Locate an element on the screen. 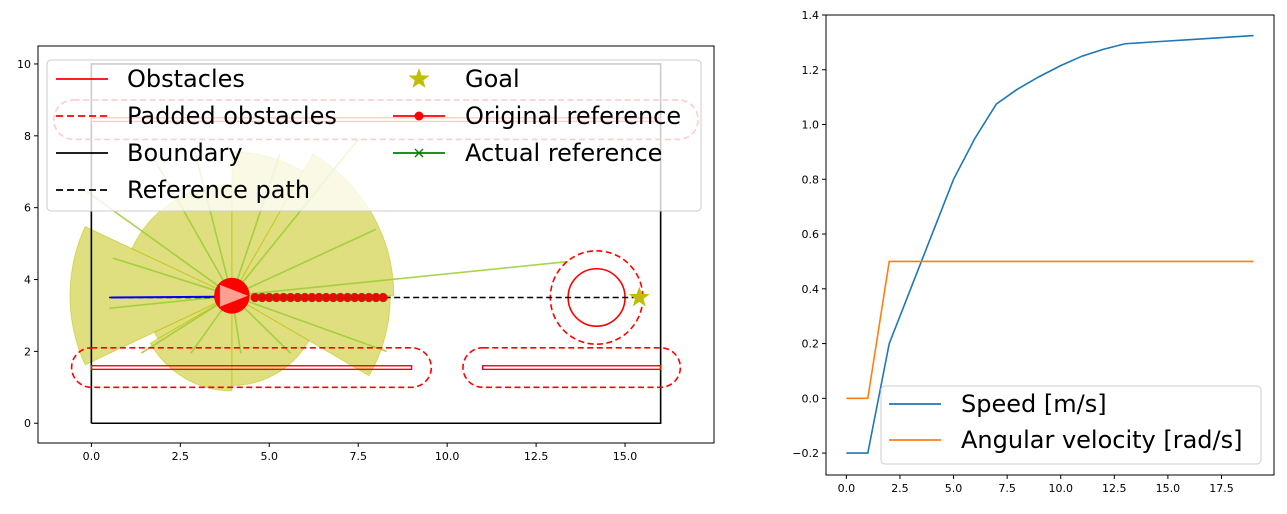 This screenshot has width=1287, height=514. y-tick-label: 0.6 is located at coordinates (811, 234).